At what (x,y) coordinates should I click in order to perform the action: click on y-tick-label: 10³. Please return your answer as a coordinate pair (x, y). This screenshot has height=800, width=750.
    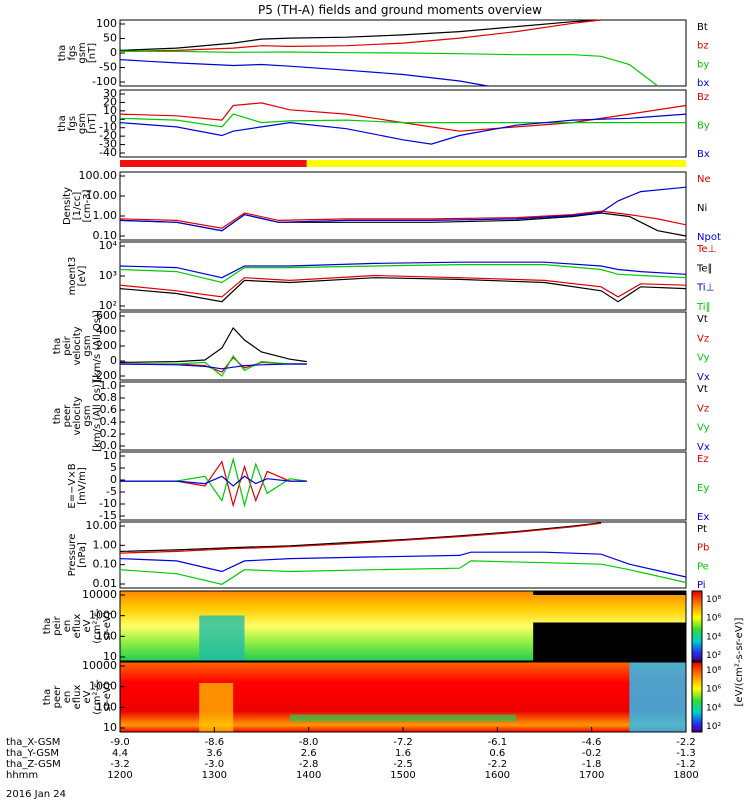
    Looking at the image, I should click on (108, 275).